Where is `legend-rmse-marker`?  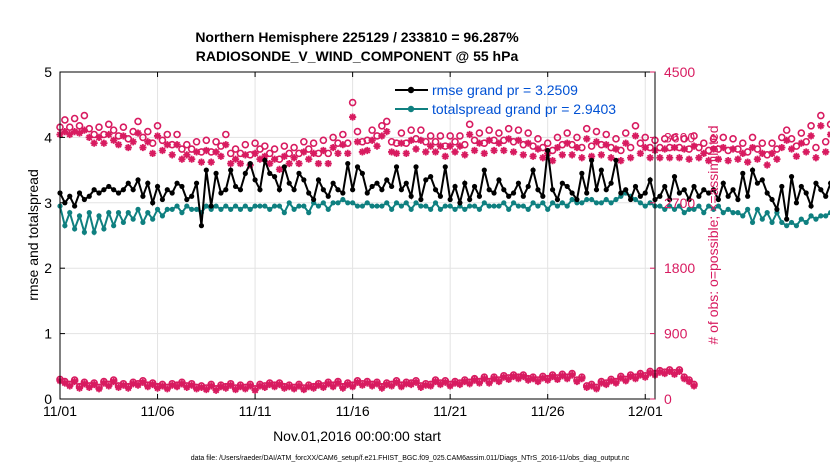 legend-rmse-marker is located at coordinates (411, 90).